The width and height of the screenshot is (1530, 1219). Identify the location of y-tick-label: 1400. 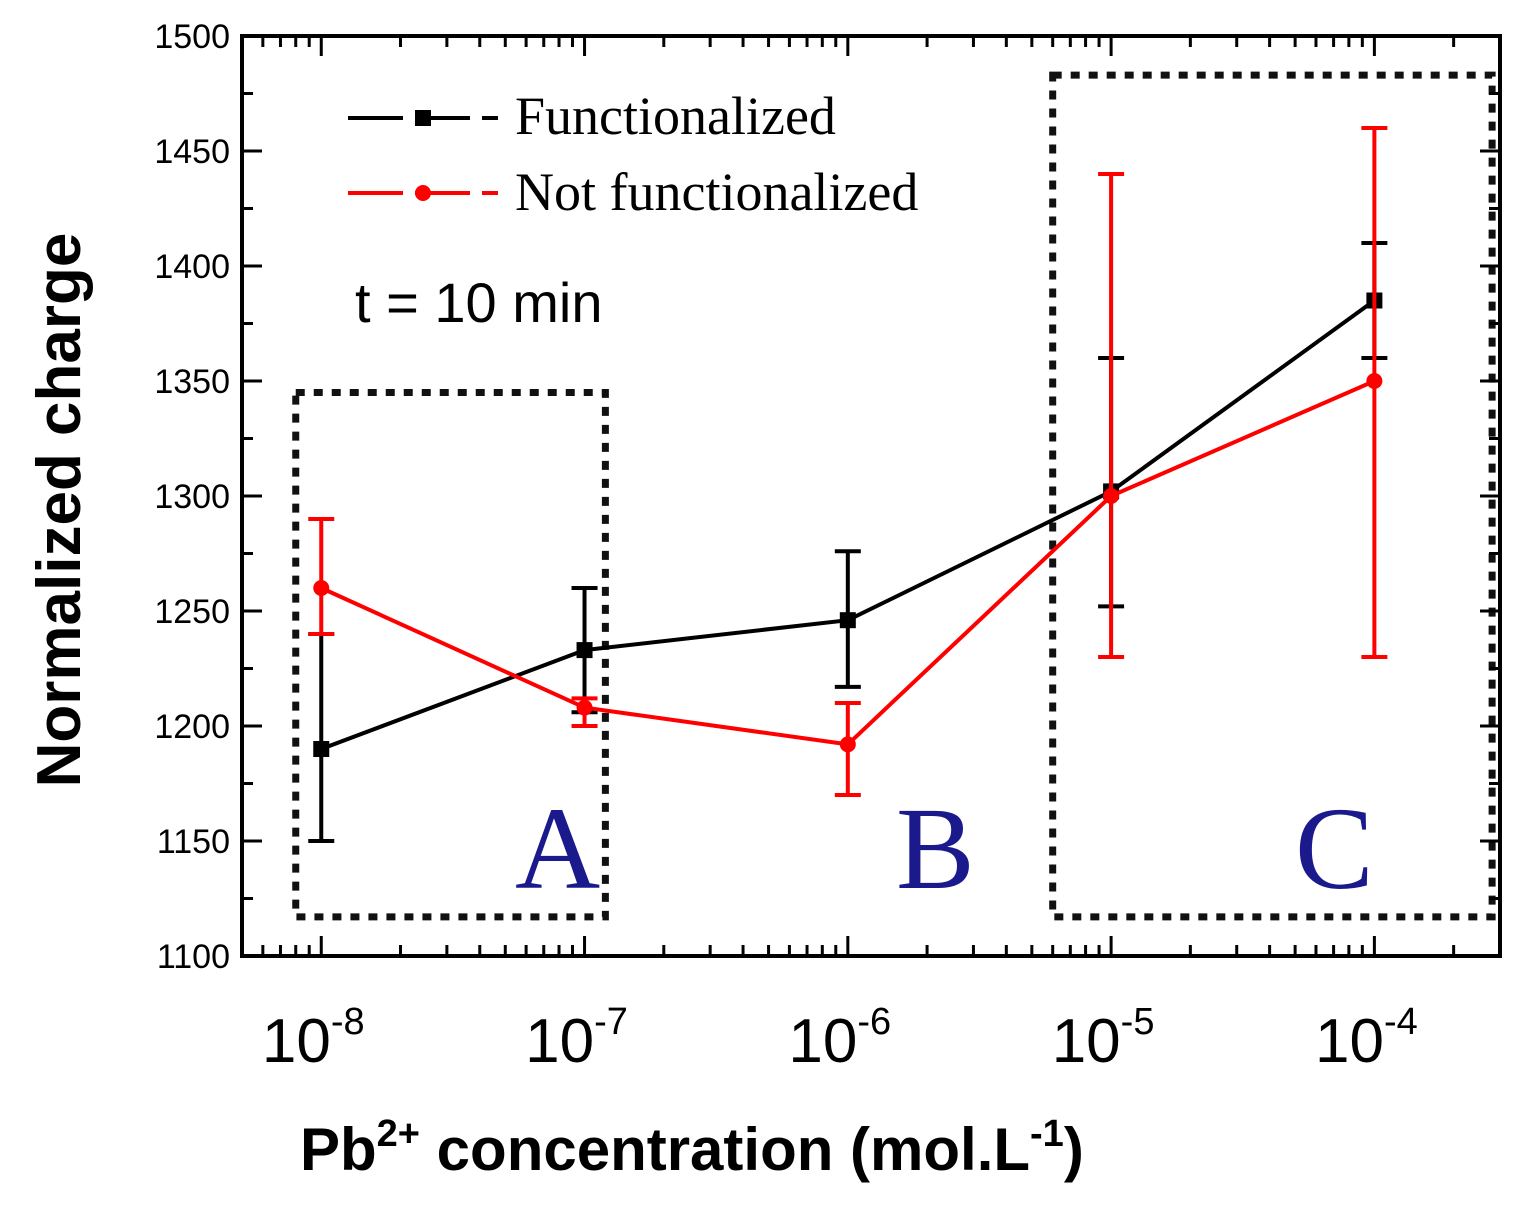
(192, 267).